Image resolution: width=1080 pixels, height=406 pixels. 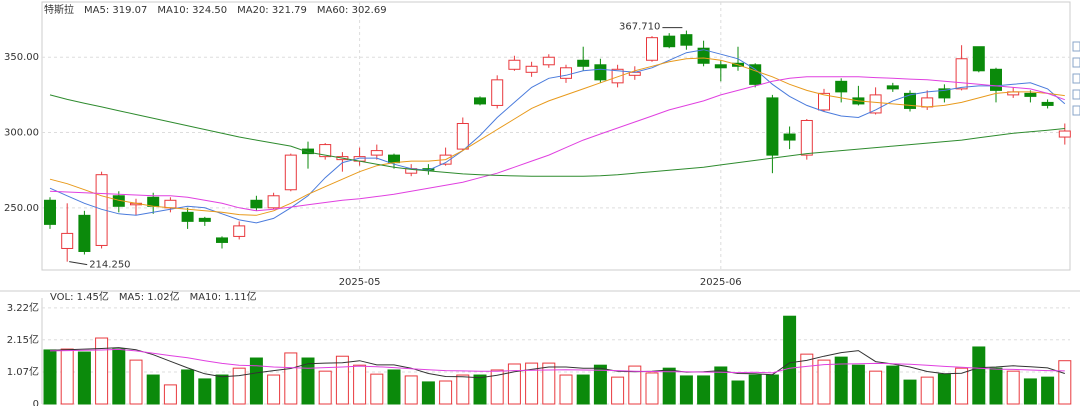 I want to click on y-tick-label: 300.00, so click(x=21, y=133).